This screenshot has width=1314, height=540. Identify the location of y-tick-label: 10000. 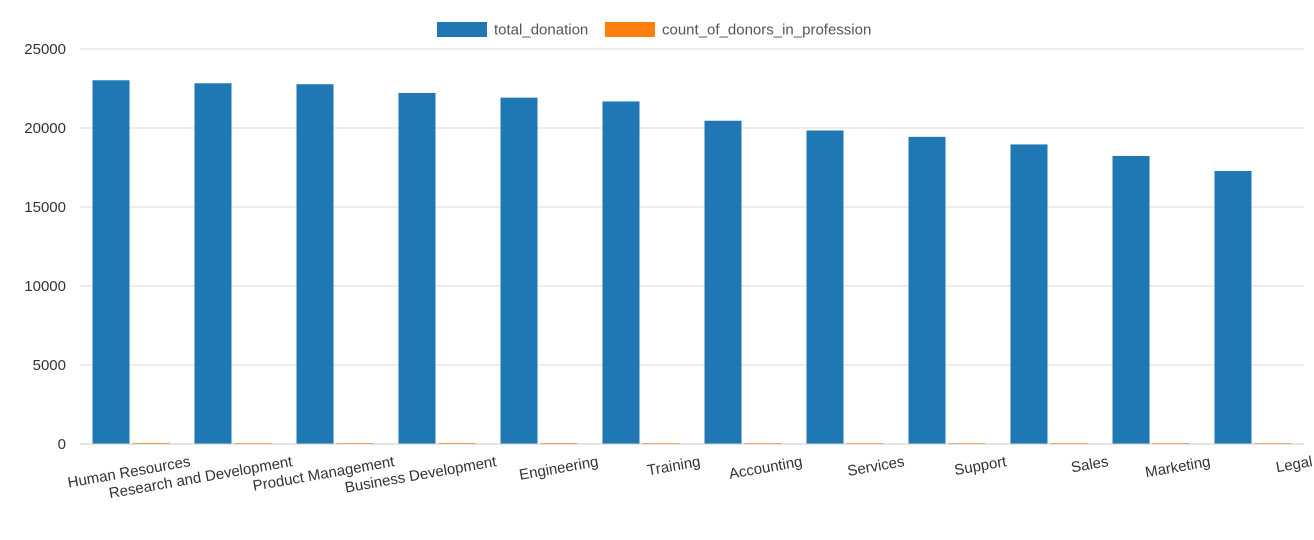
(45, 286).